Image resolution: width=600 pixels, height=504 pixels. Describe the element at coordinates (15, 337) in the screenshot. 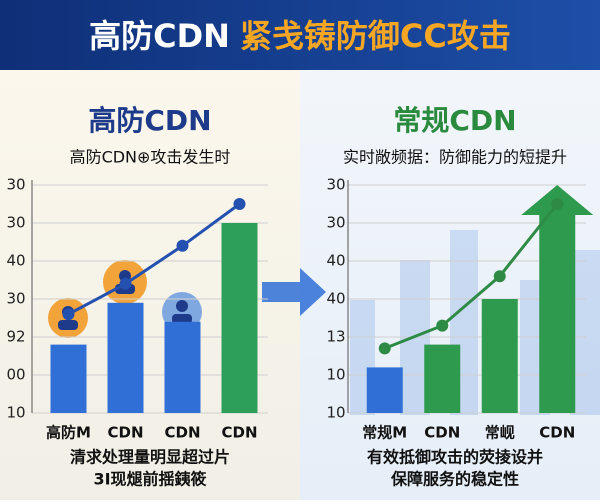

I see `y-tick-label: 92` at that location.